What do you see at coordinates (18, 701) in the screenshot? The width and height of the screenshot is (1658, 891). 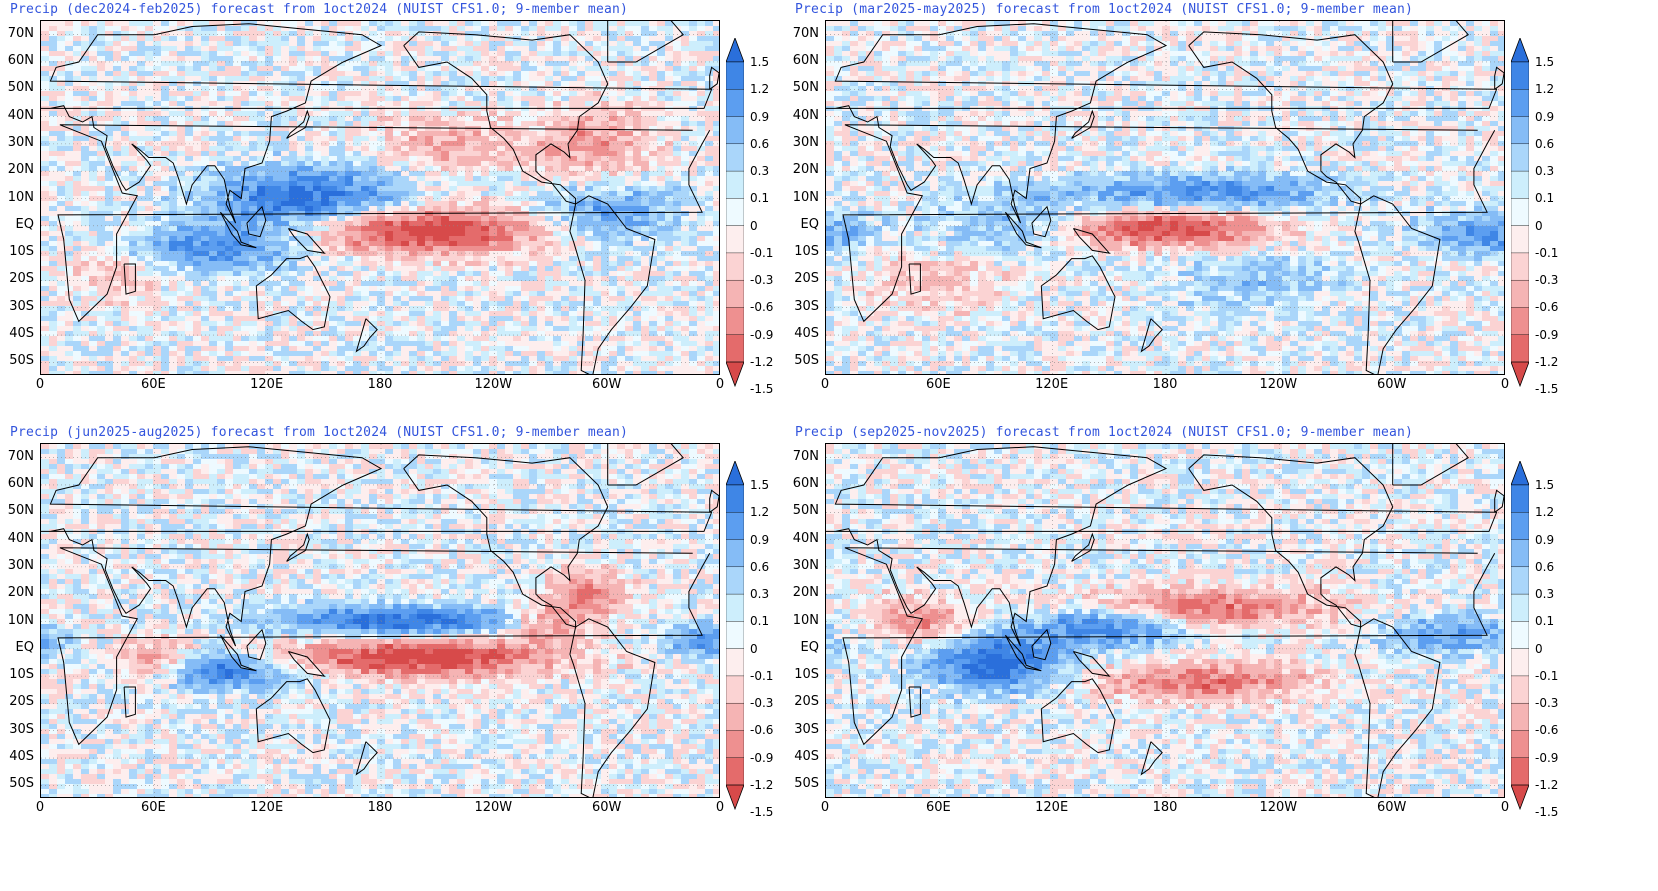 I see `latitude-label: 20S` at bounding box center [18, 701].